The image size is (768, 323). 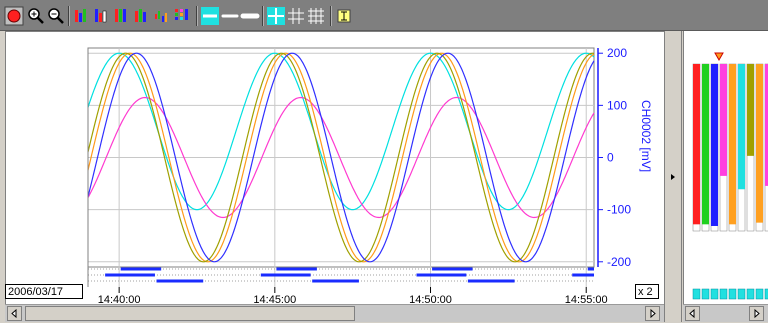 I want to click on bar-chart-4-icon, so click(x=142, y=16).